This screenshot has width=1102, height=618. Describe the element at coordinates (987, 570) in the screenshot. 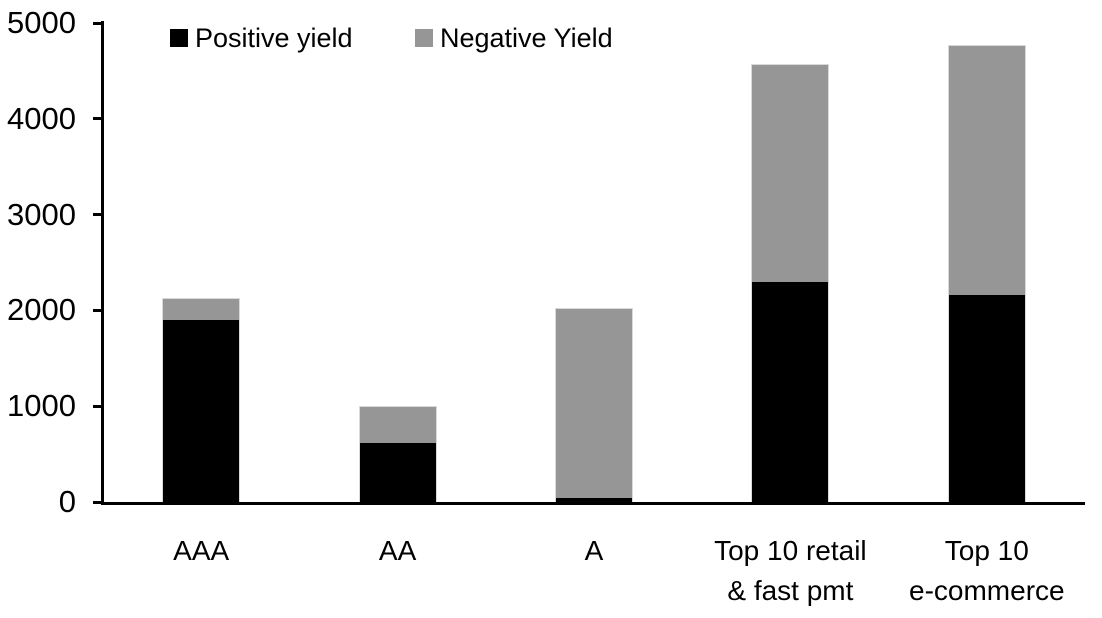

I see `x-category-label: Top 10 e-commerce` at that location.